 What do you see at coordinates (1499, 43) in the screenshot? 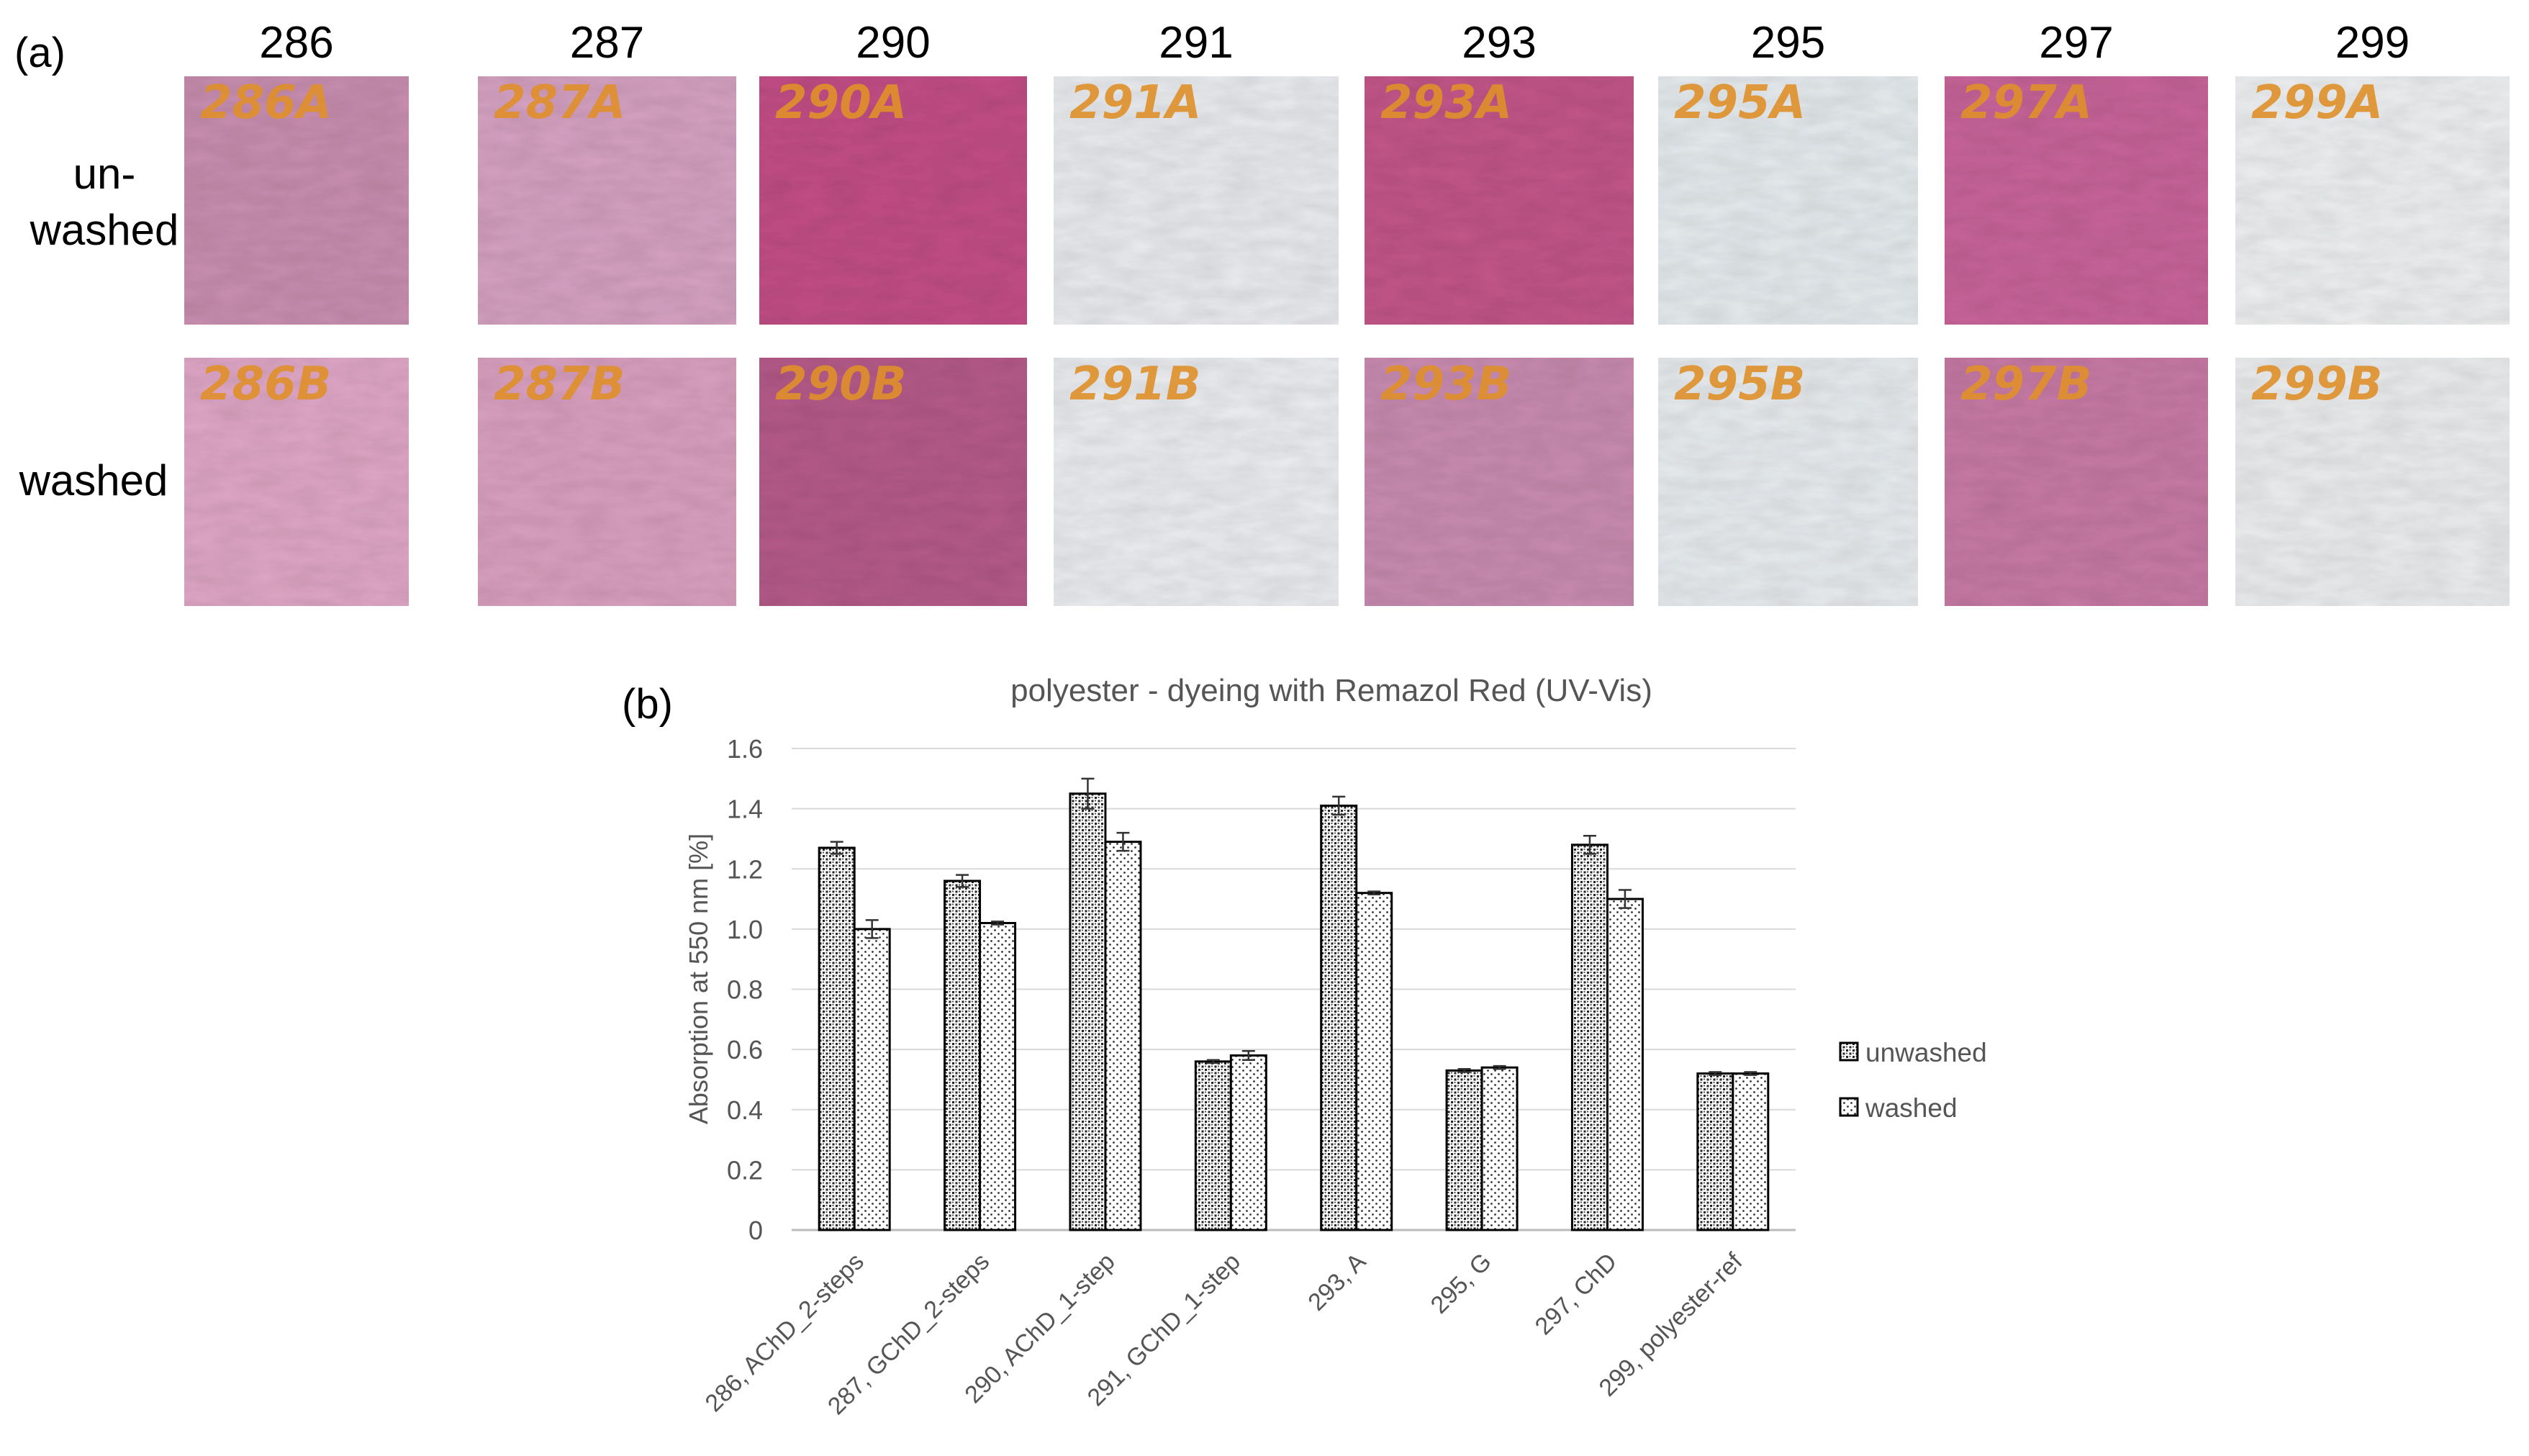
I see `sample-header-293: 293` at bounding box center [1499, 43].